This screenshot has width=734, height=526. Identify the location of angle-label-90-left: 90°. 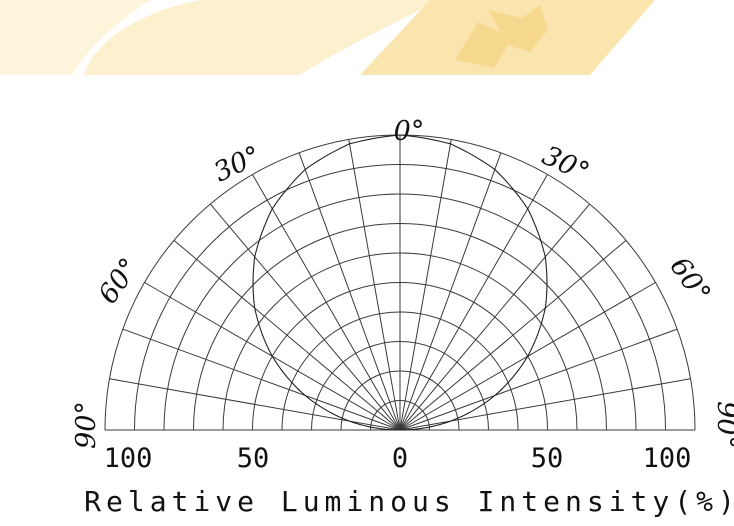
(86, 425).